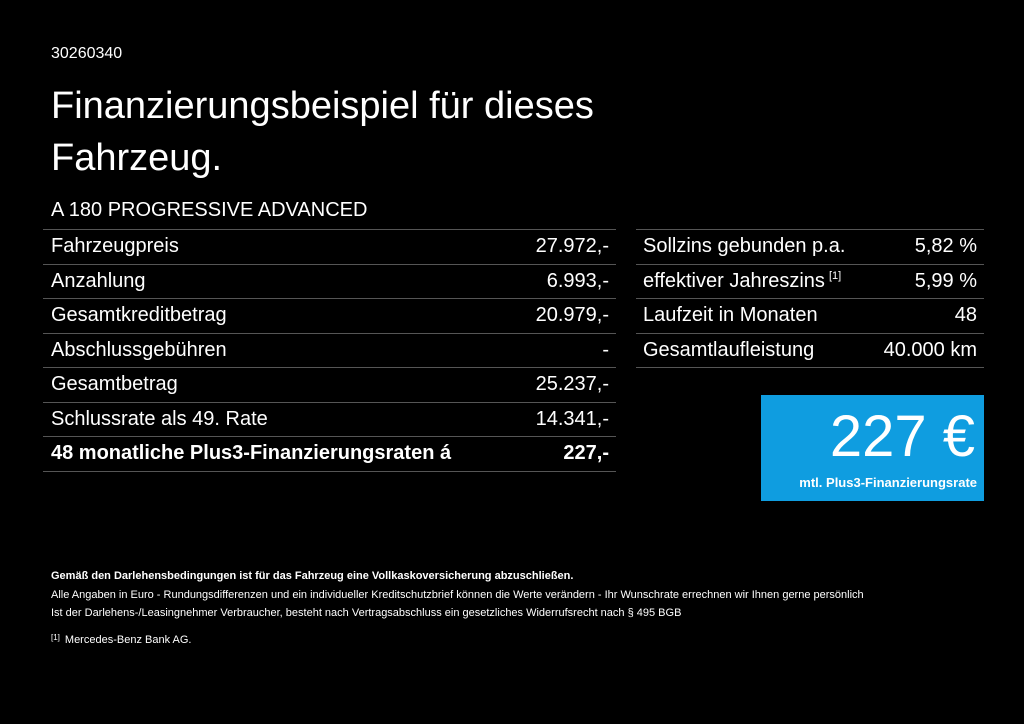 The height and width of the screenshot is (724, 1024). I want to click on row-label-cell: Fahrzeugpreis, so click(115, 246).